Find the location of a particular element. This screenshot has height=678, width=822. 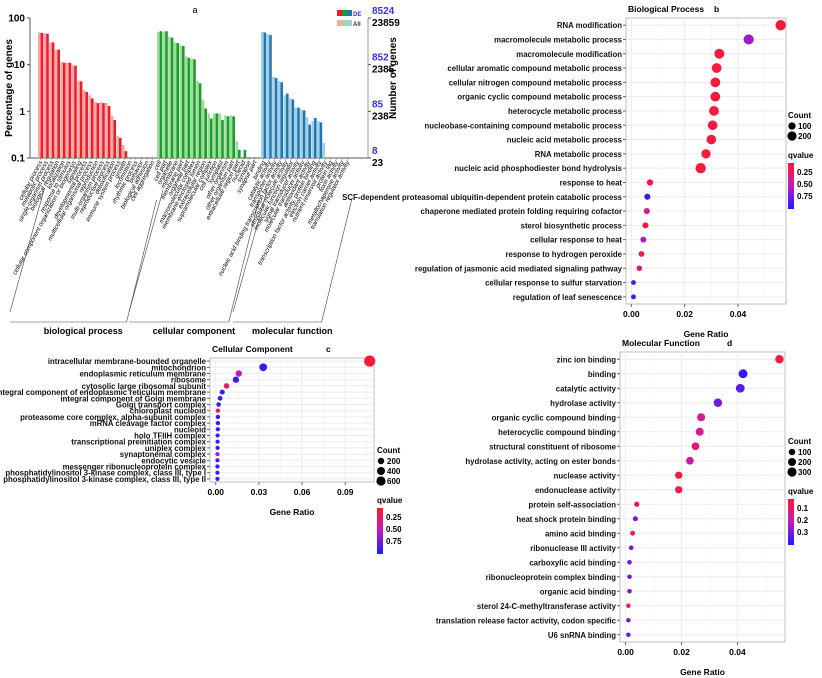

group-label: molecular function is located at coordinates (292, 331).